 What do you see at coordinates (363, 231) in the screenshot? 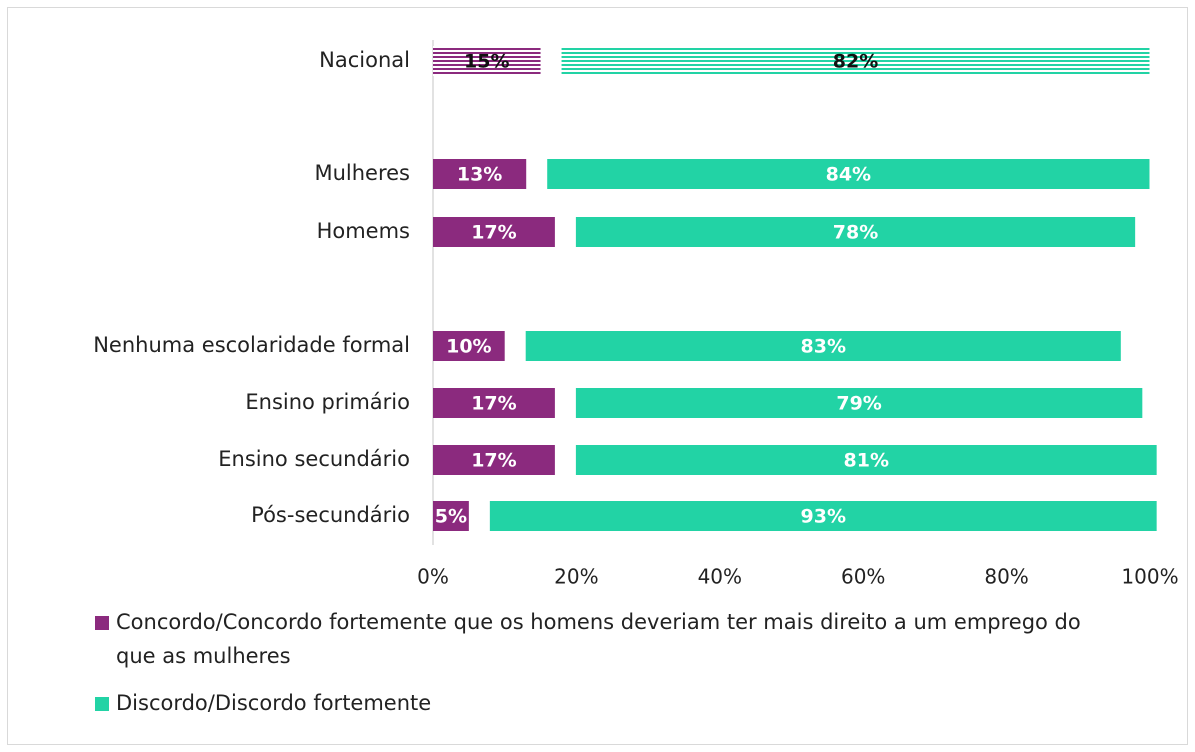
I see `category-label: Homems` at bounding box center [363, 231].